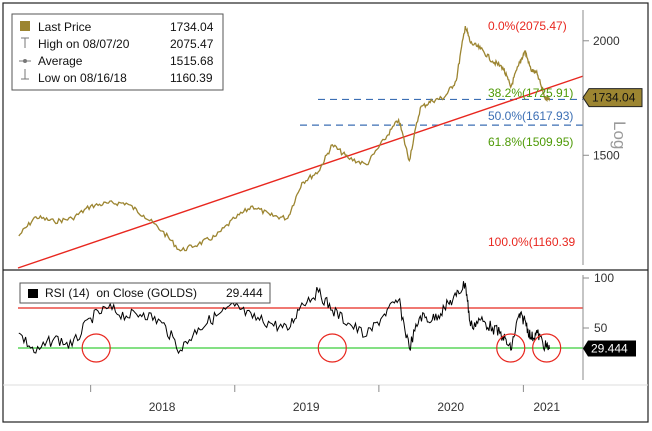  What do you see at coordinates (162, 407) in the screenshot?
I see `x-label-2018: 2018` at bounding box center [162, 407].